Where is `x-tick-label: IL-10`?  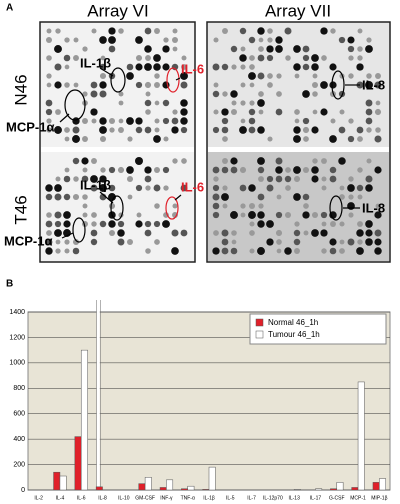 x-tick-label: IL-10 is located at coordinates (124, 498).